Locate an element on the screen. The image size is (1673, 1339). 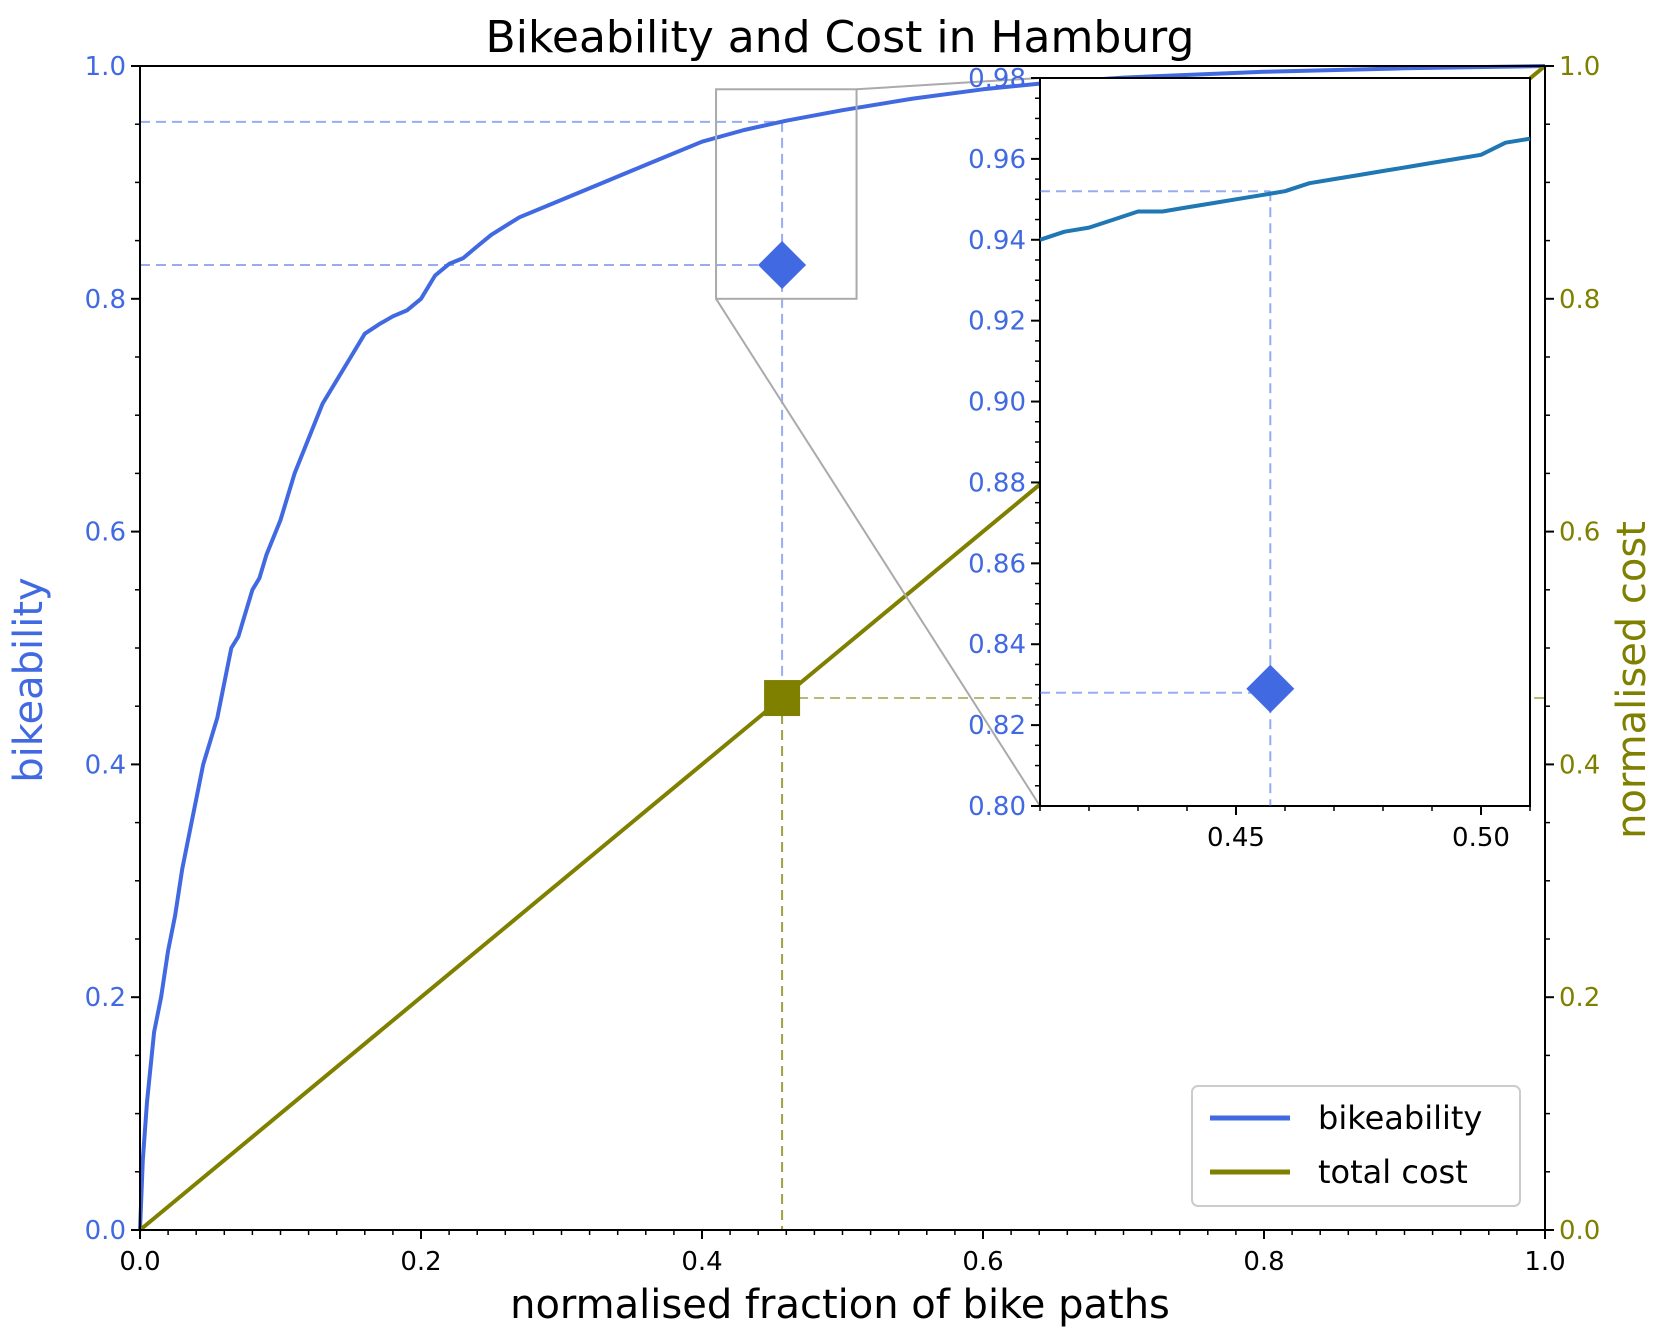
x-tick-label: 1.0 is located at coordinates (1544, 1262).